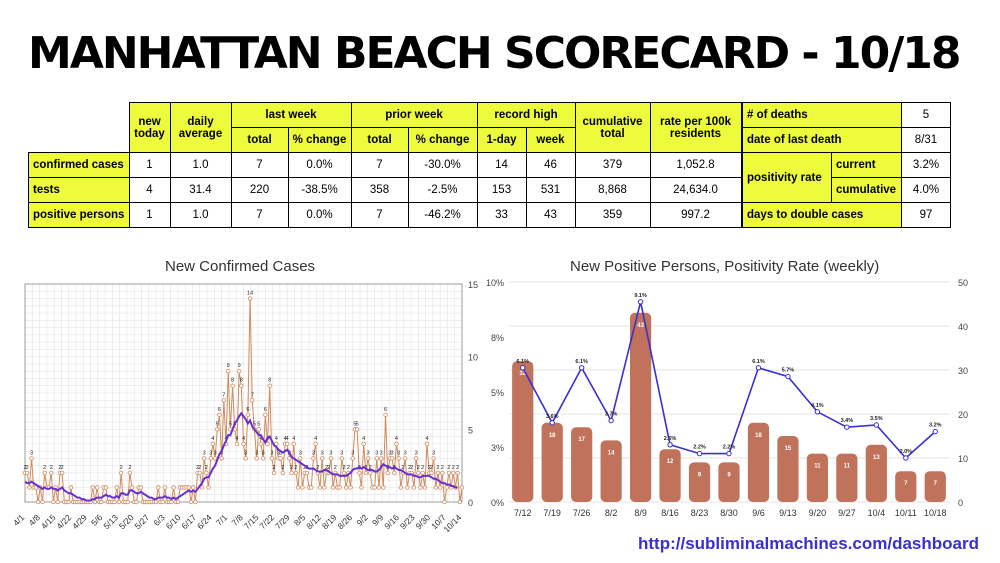 The image size is (1000, 563). I want to click on data-label: 9, so click(228, 366).